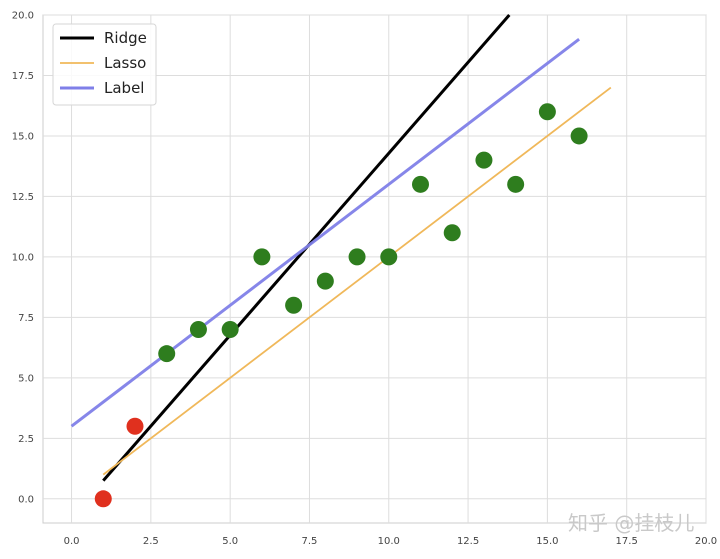  What do you see at coordinates (72, 541) in the screenshot?
I see `x-tick-label: 0.0` at bounding box center [72, 541].